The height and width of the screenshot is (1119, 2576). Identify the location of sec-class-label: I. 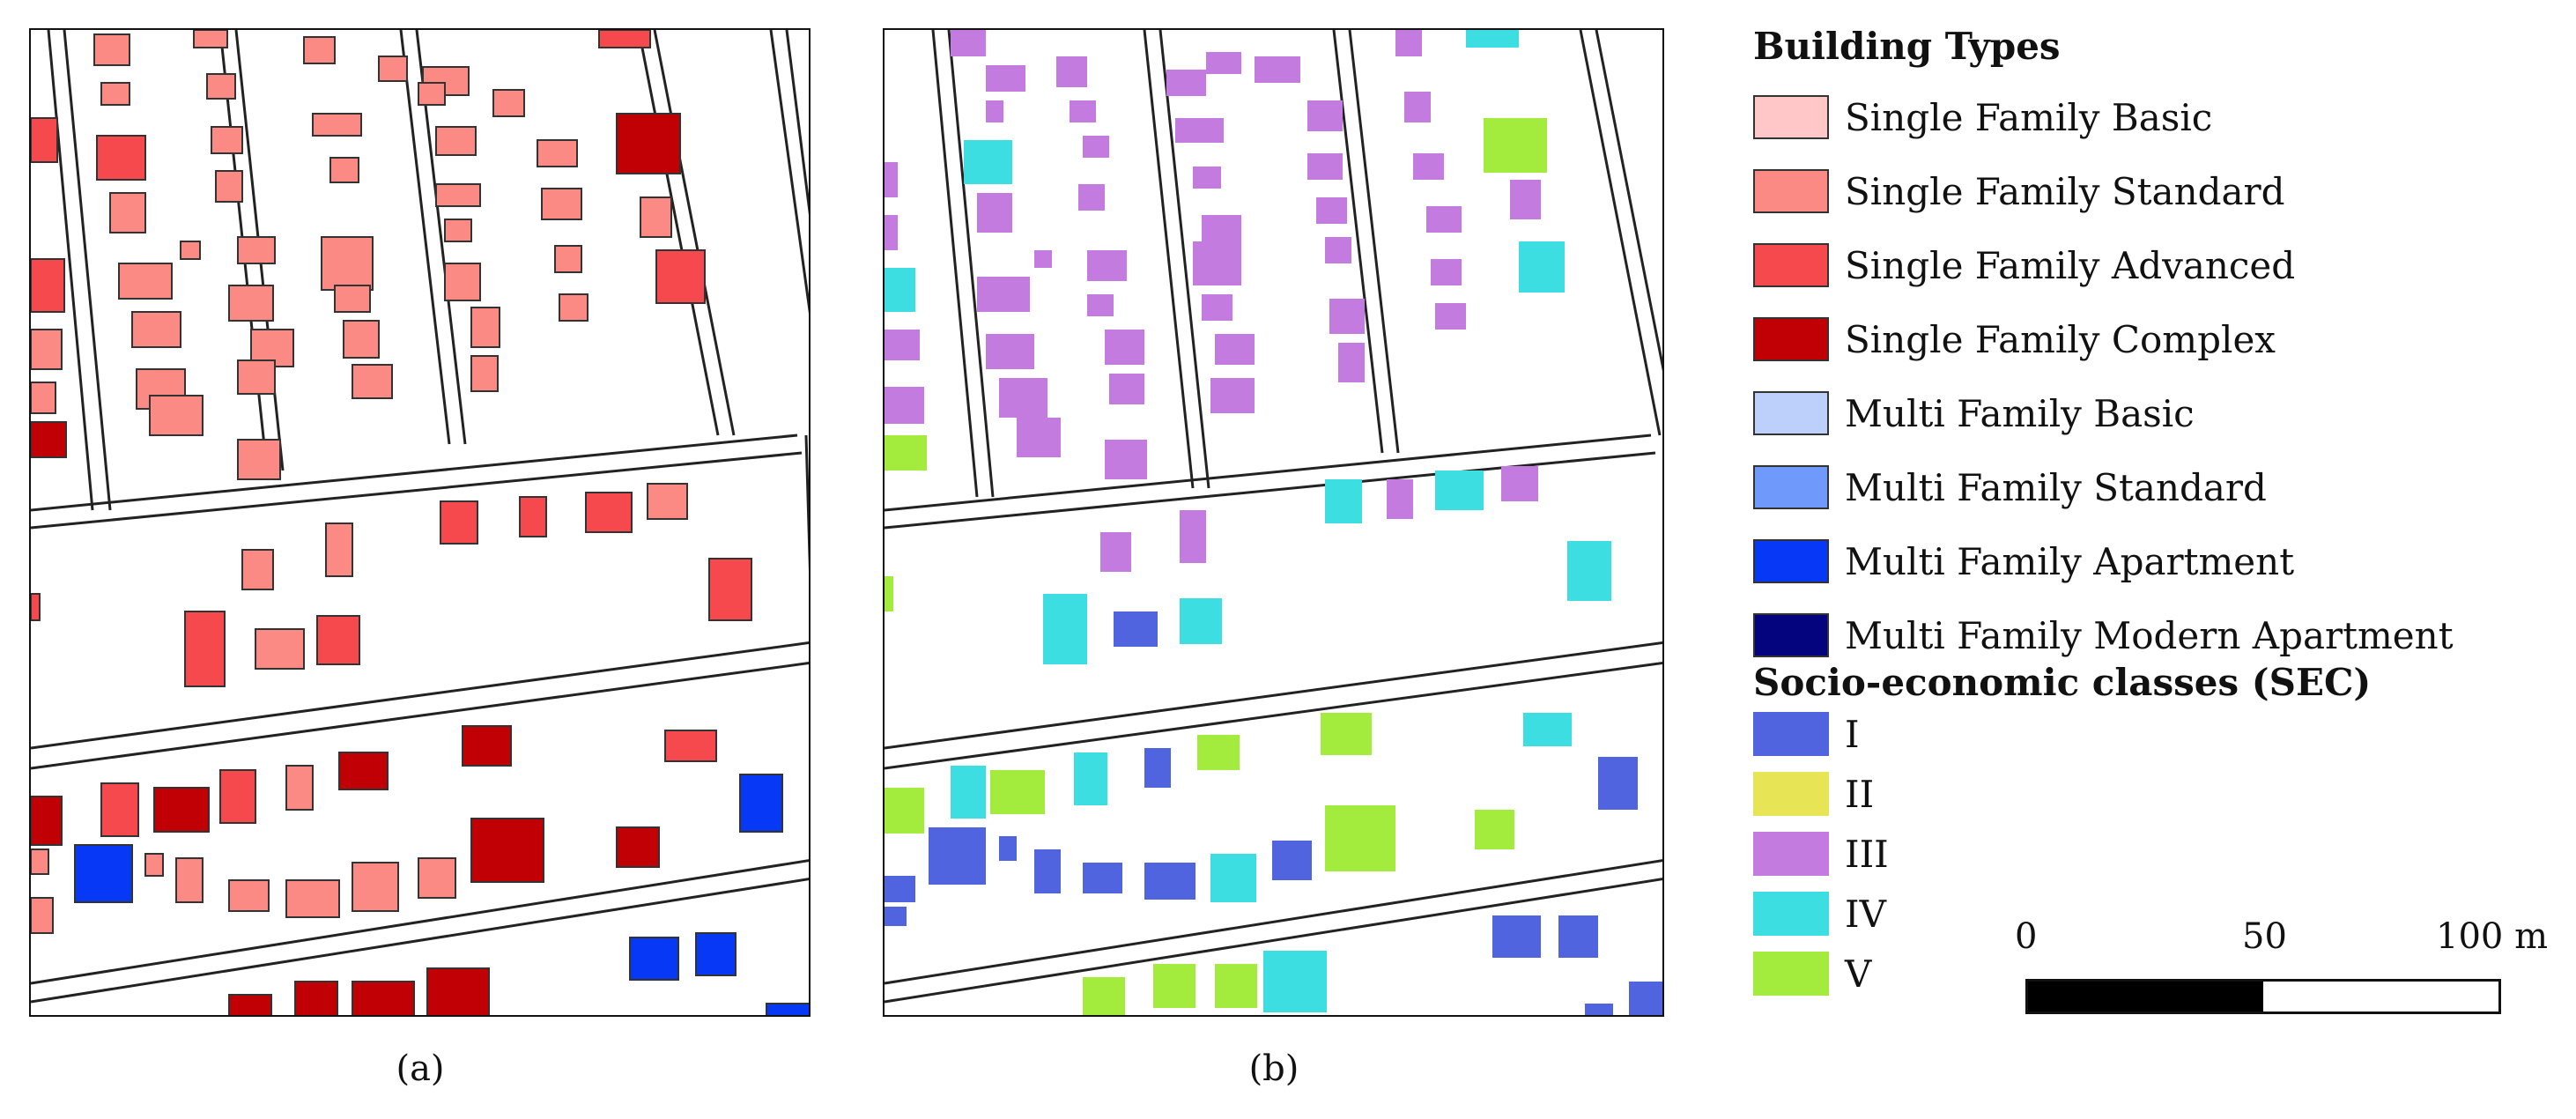
(1853, 734).